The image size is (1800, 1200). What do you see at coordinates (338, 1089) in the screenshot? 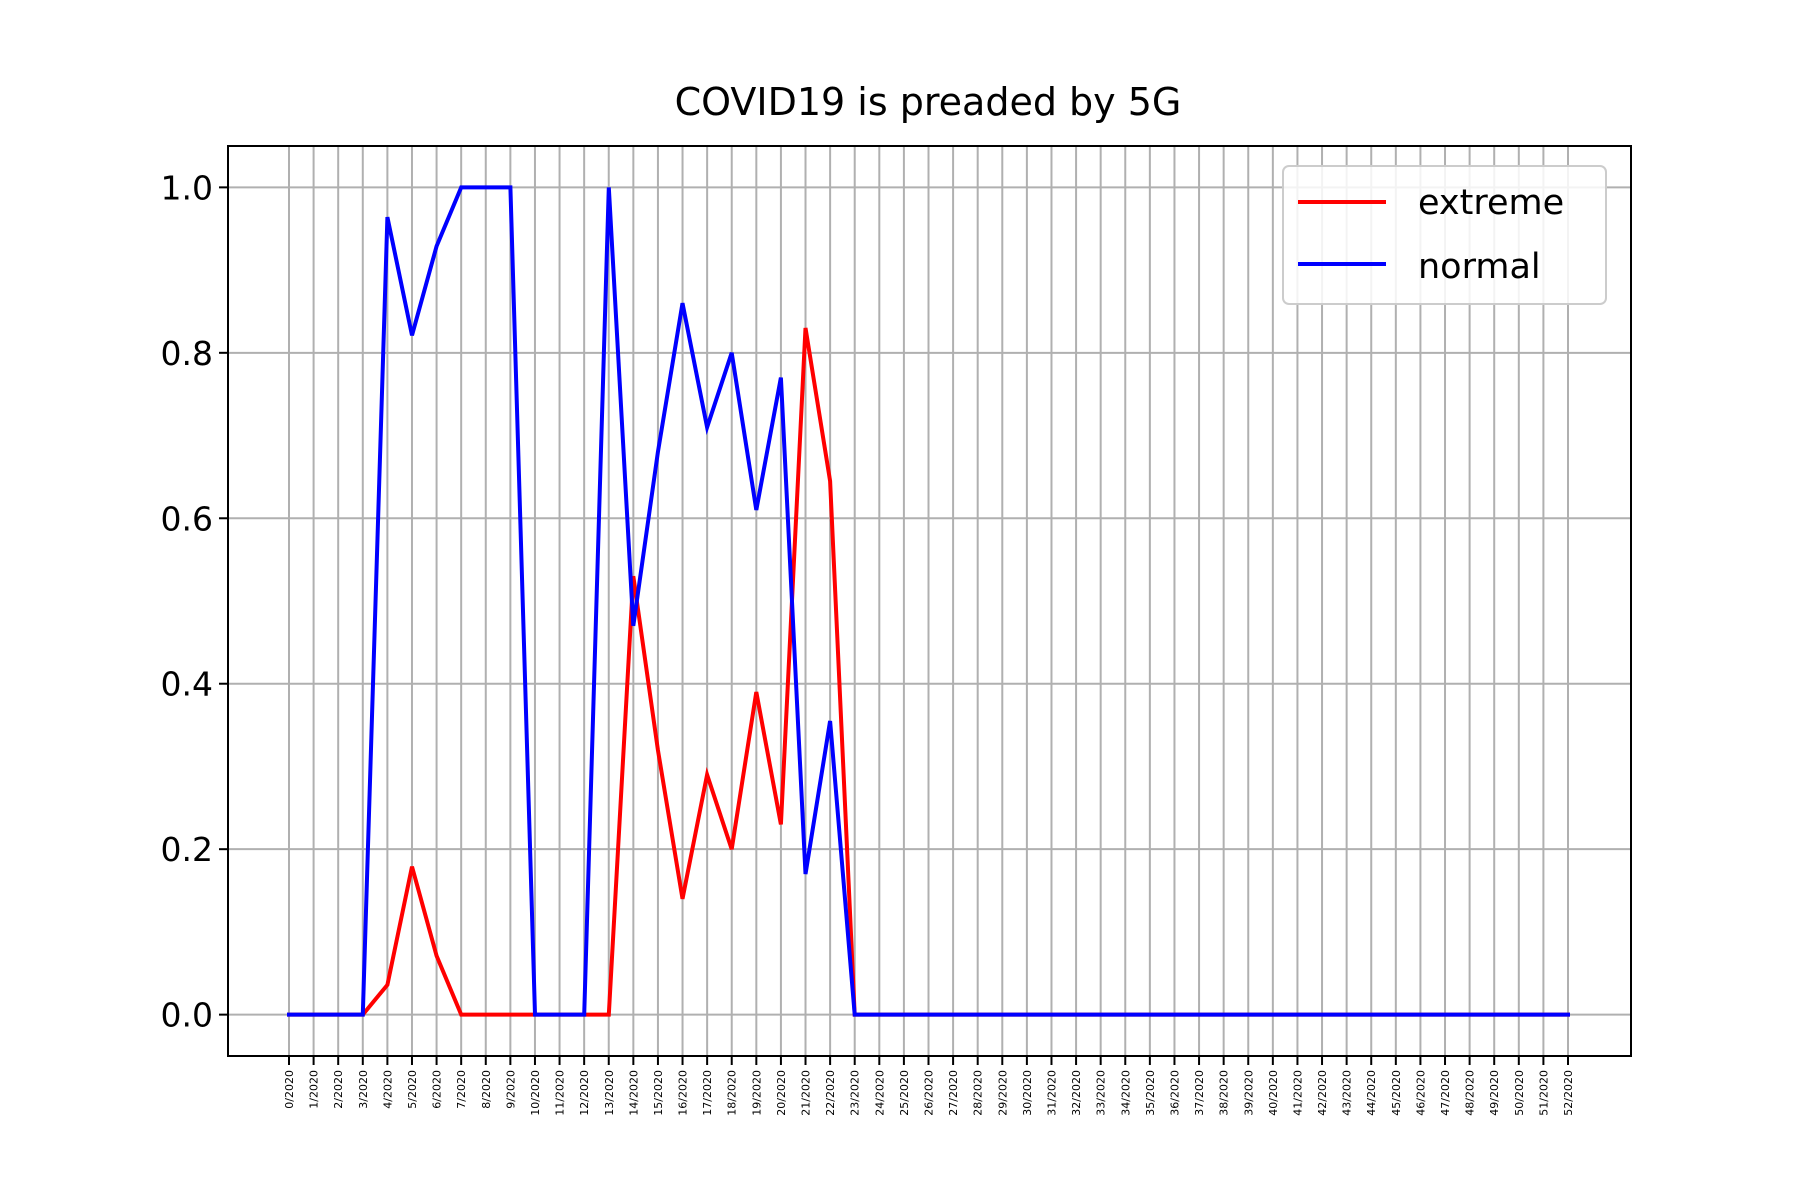
I see `x-tick-label: 2/2020` at bounding box center [338, 1089].